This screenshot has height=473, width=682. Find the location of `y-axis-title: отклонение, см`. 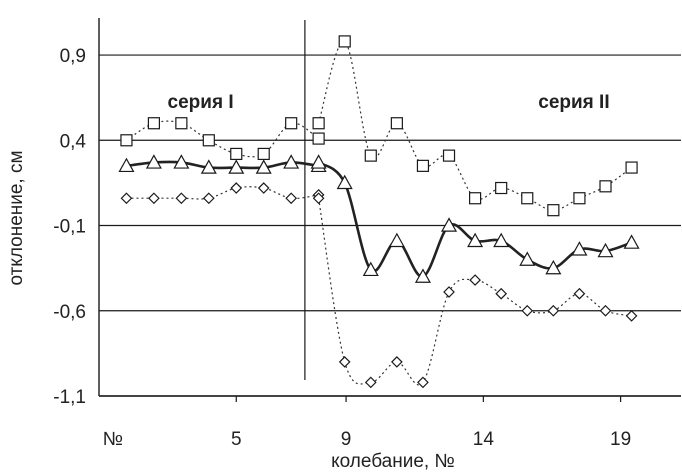

y-axis-title: отклонение, см is located at coordinates (16, 217).